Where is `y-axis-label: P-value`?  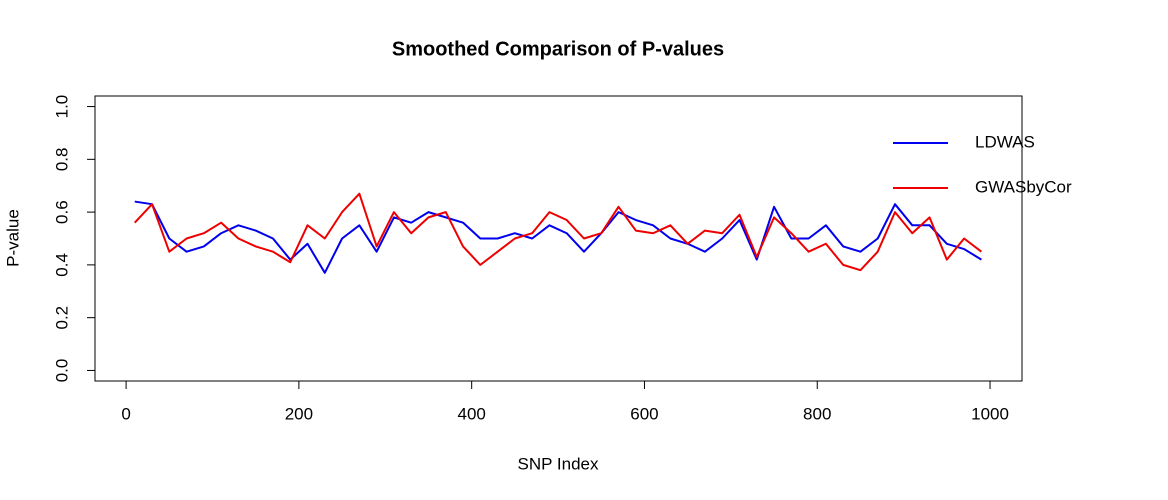
y-axis-label: P-value is located at coordinates (12, 238).